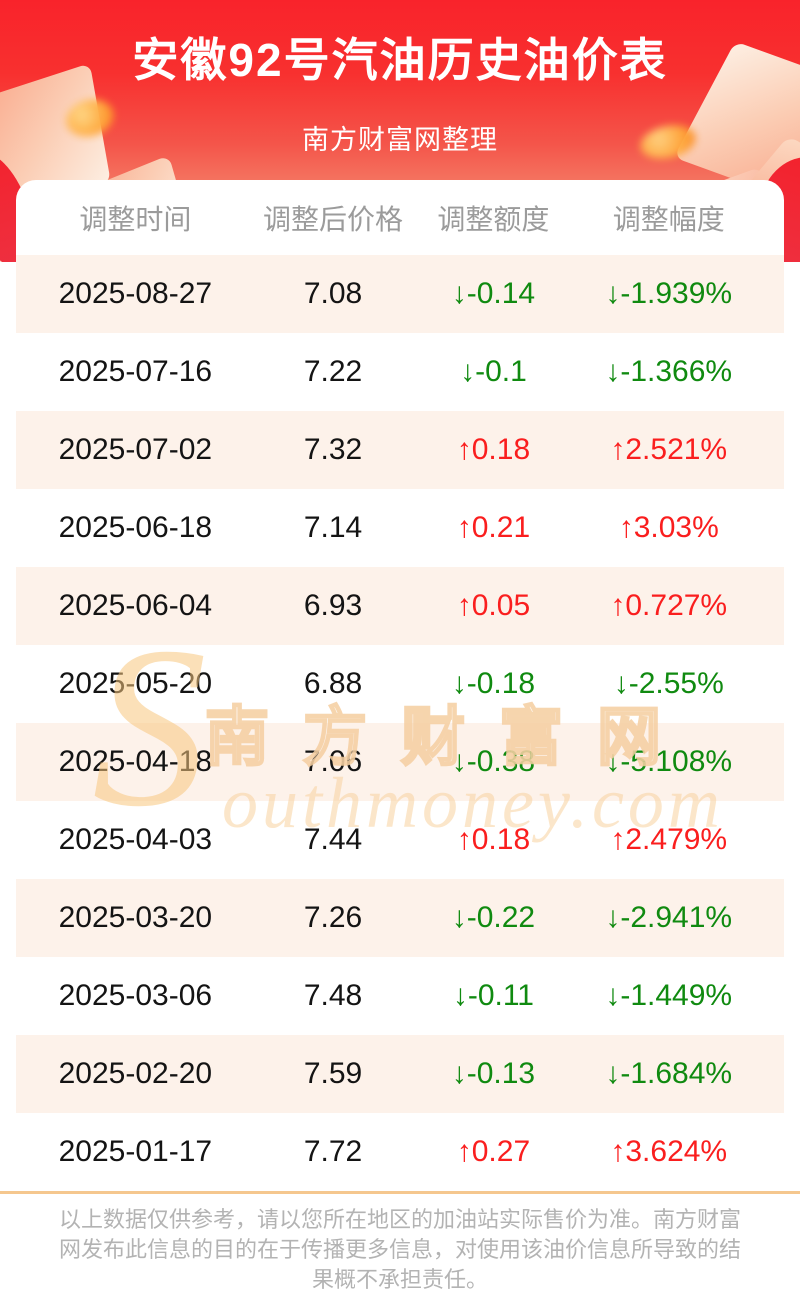 The image size is (800, 1290). What do you see at coordinates (501, 761) in the screenshot?
I see `row-change-value: -0.38` at bounding box center [501, 761].